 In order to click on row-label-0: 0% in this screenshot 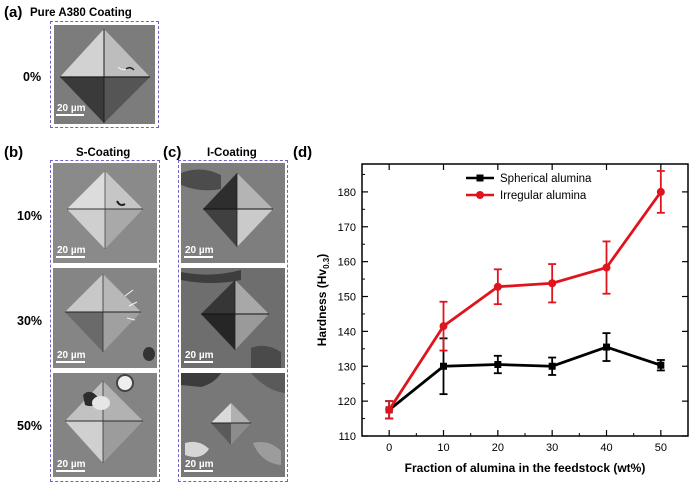, I will do `click(32, 77)`.